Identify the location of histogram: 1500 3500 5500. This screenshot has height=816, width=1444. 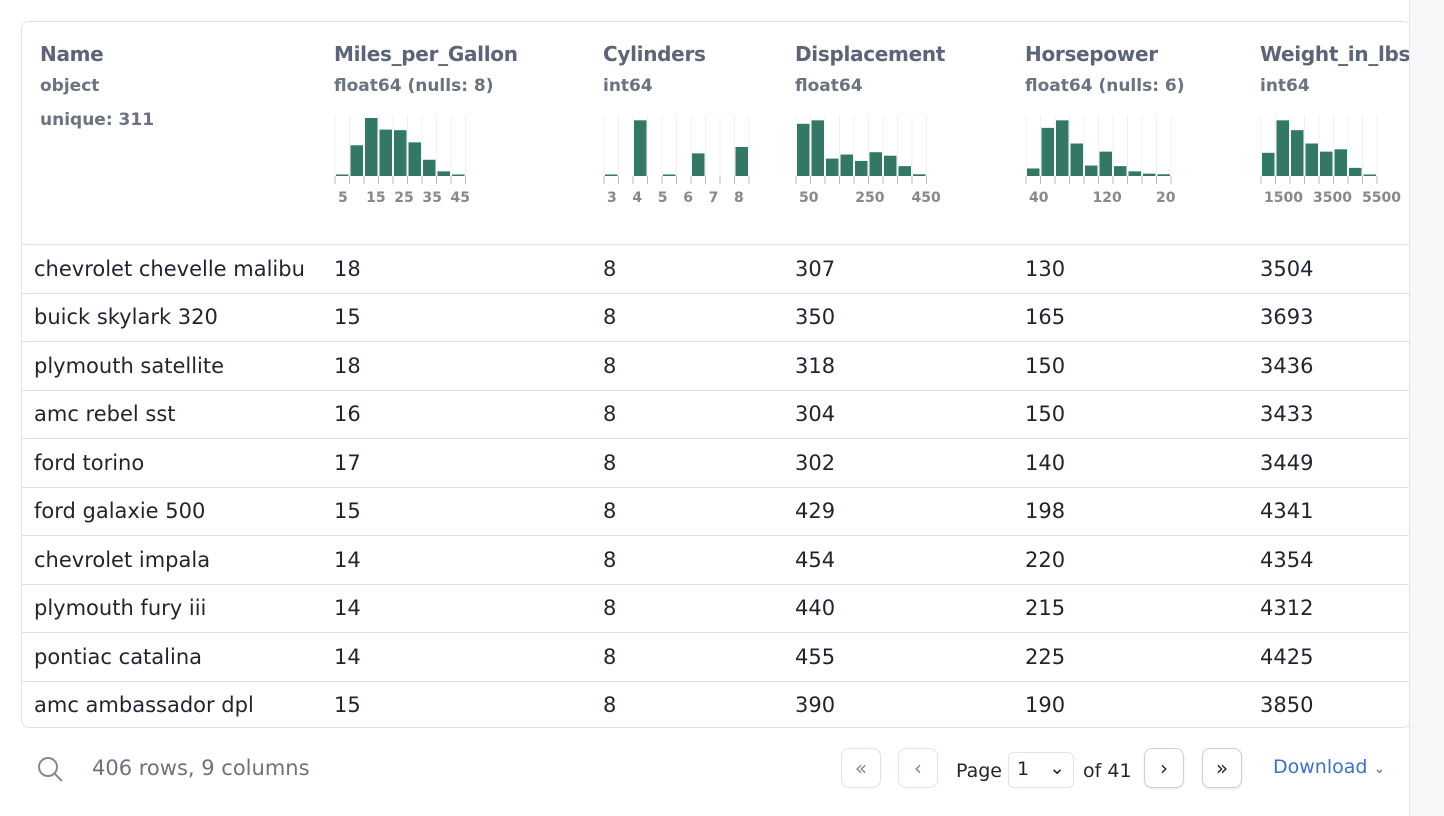
(1330, 161).